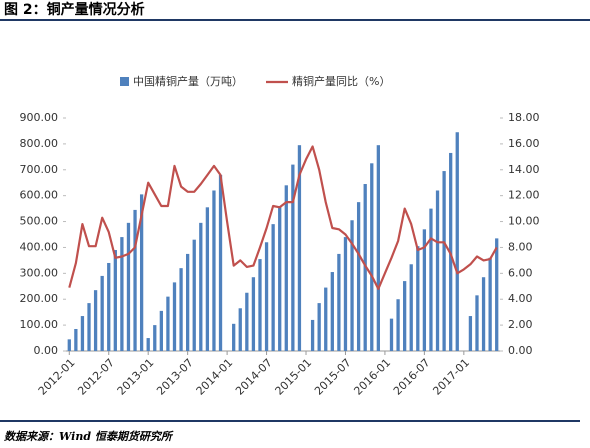  What do you see at coordinates (39, 169) in the screenshot?
I see `y-tick-label: 700.00` at bounding box center [39, 169].